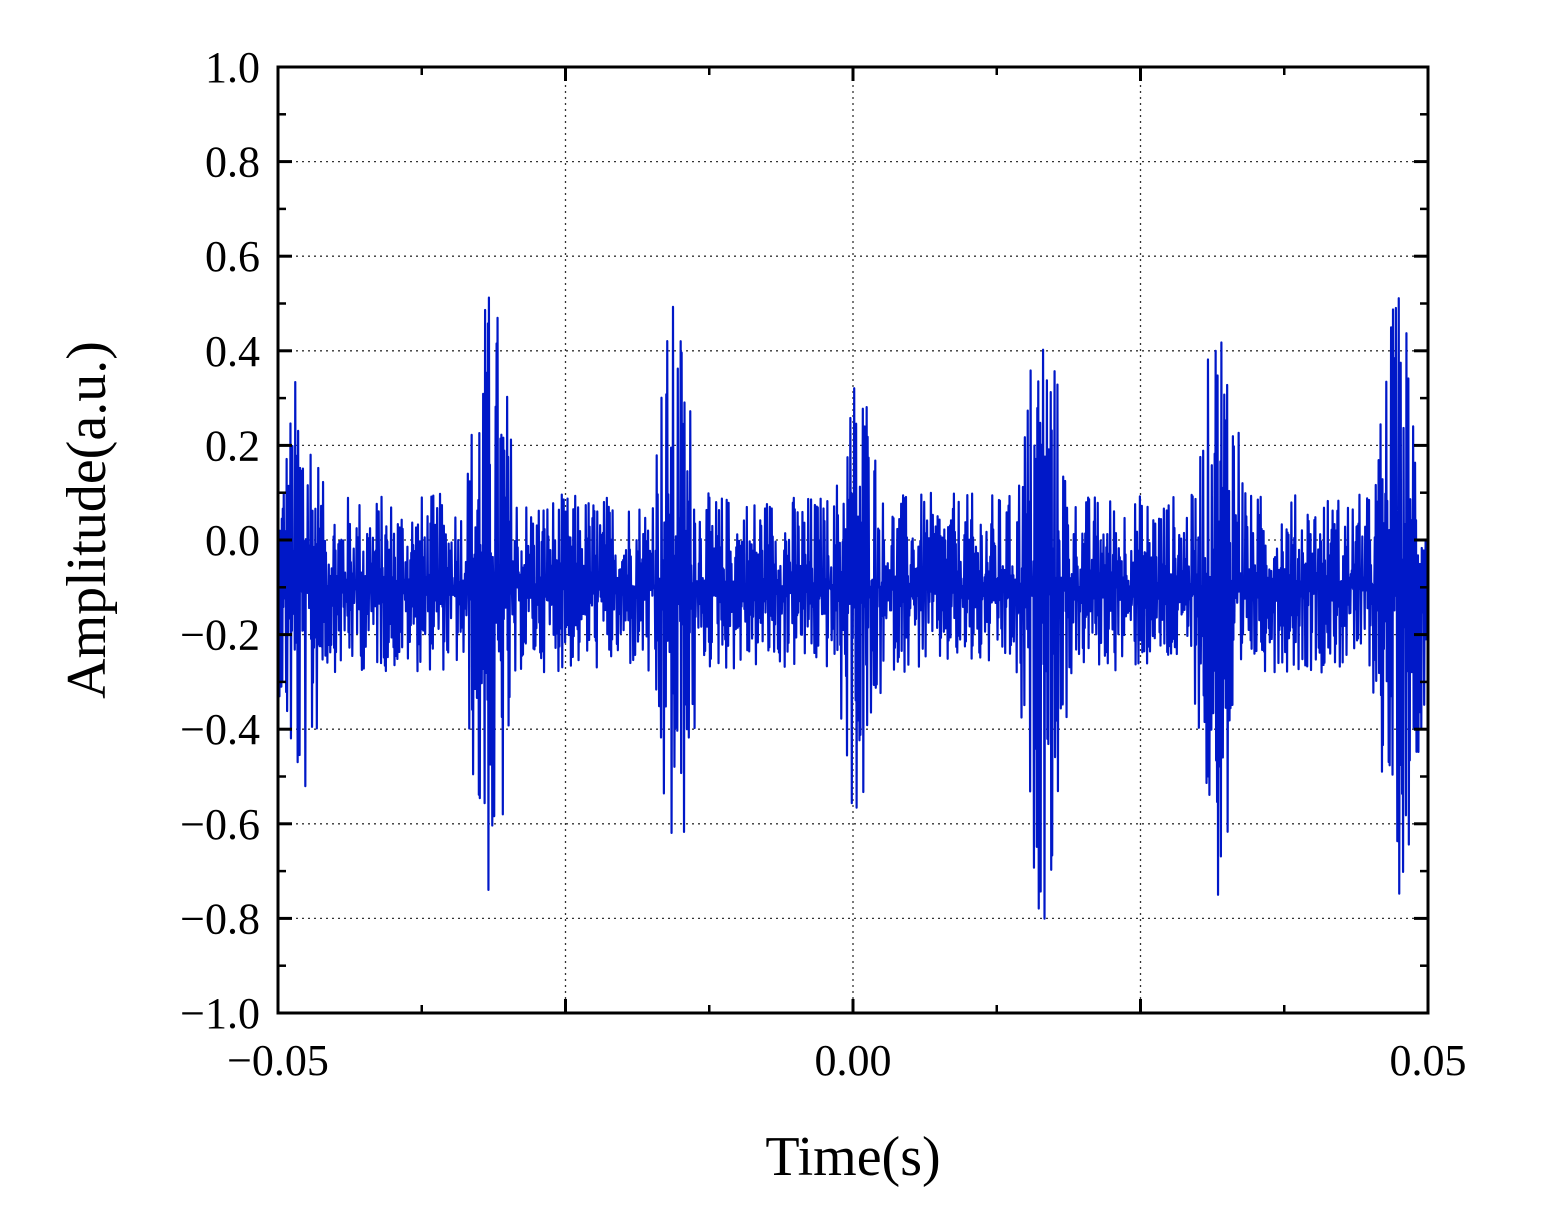 This screenshot has width=1554, height=1209. Describe the element at coordinates (278, 1060) in the screenshot. I see `x-tick-label: −0.05` at that location.